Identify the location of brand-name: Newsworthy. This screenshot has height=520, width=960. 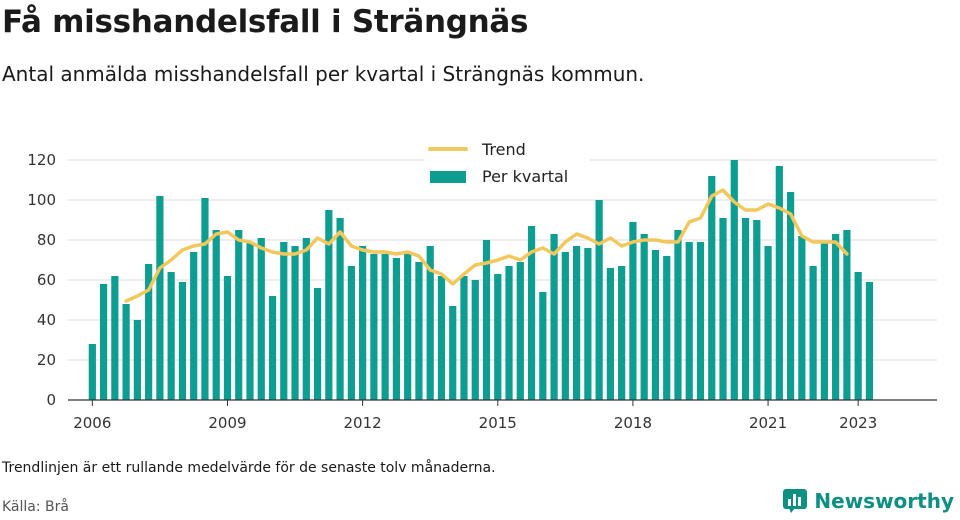
(884, 501).